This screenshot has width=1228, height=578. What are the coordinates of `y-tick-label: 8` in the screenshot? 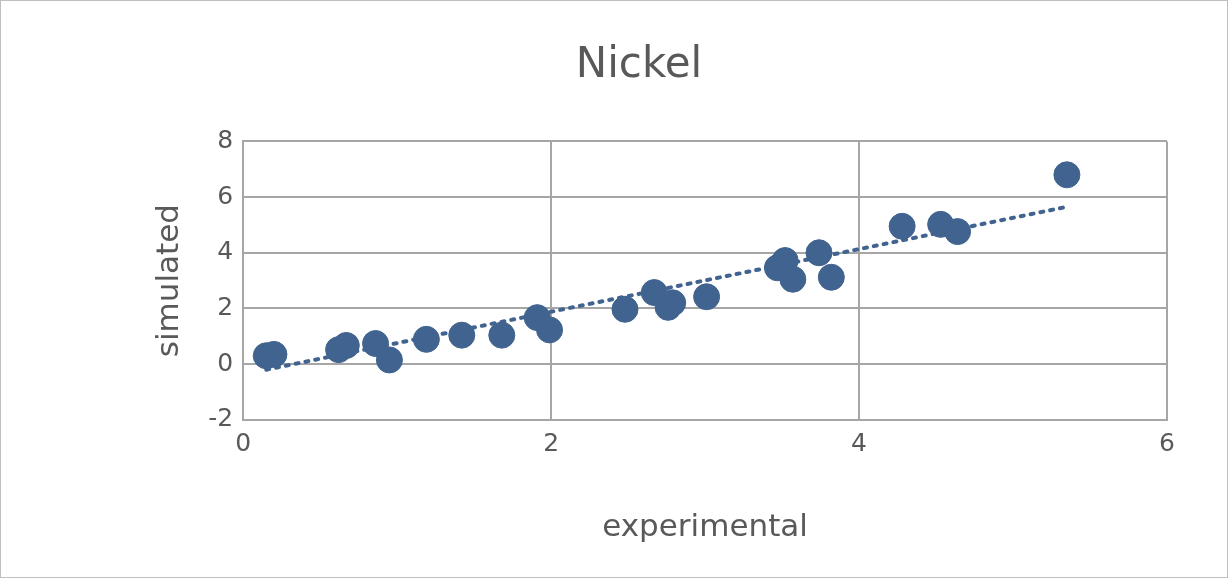 It's located at (225, 139).